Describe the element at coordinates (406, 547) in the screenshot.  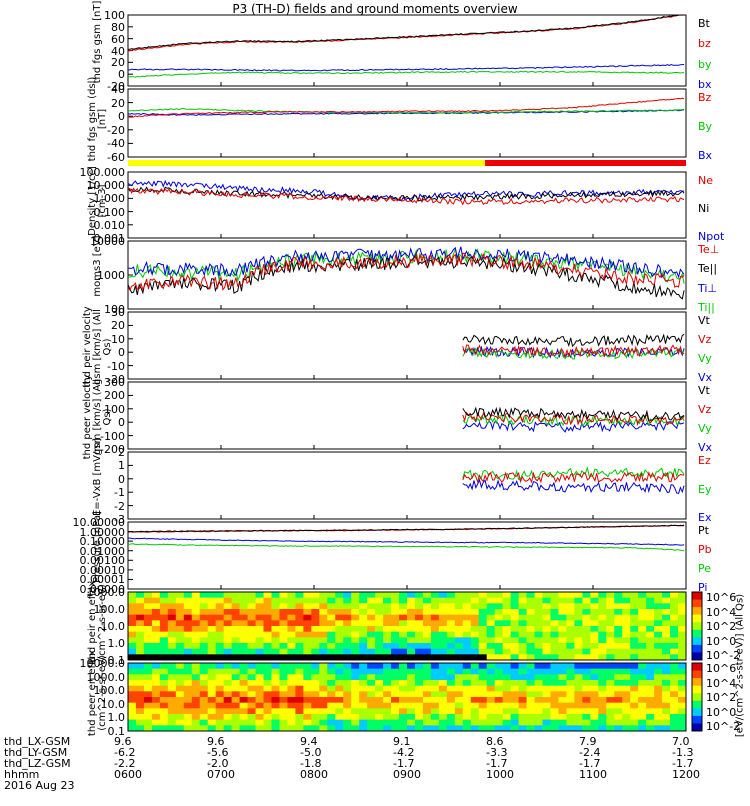
I see `series-line-Pe` at that location.